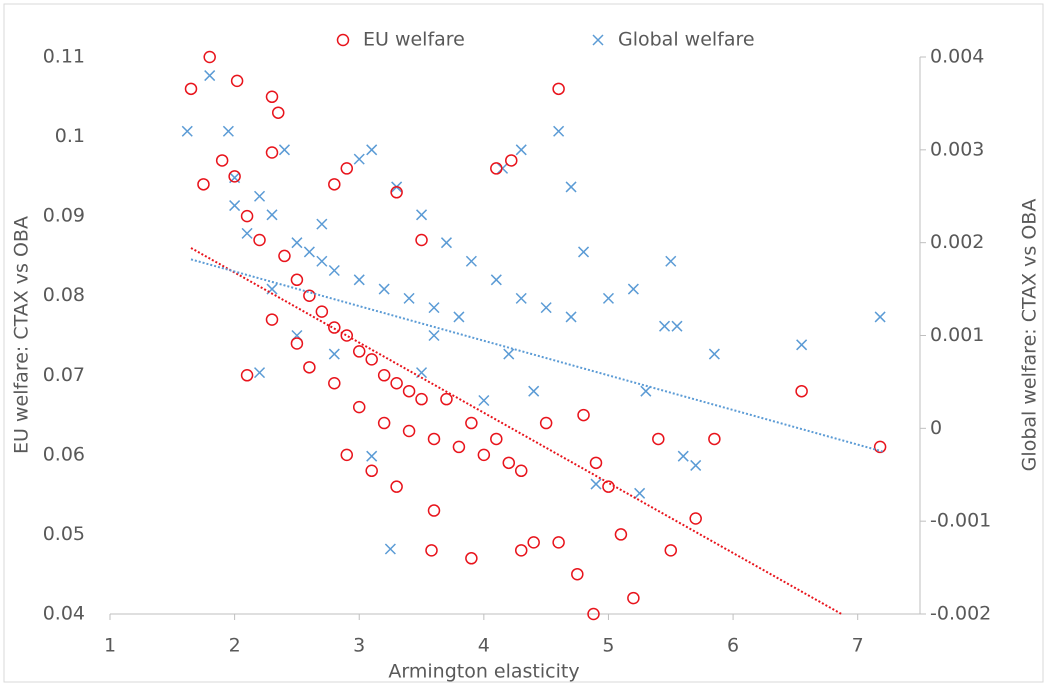 Image resolution: width=1048 pixels, height=687 pixels. Describe the element at coordinates (64, 454) in the screenshot. I see `y-tick-label: 0.06` at that location.